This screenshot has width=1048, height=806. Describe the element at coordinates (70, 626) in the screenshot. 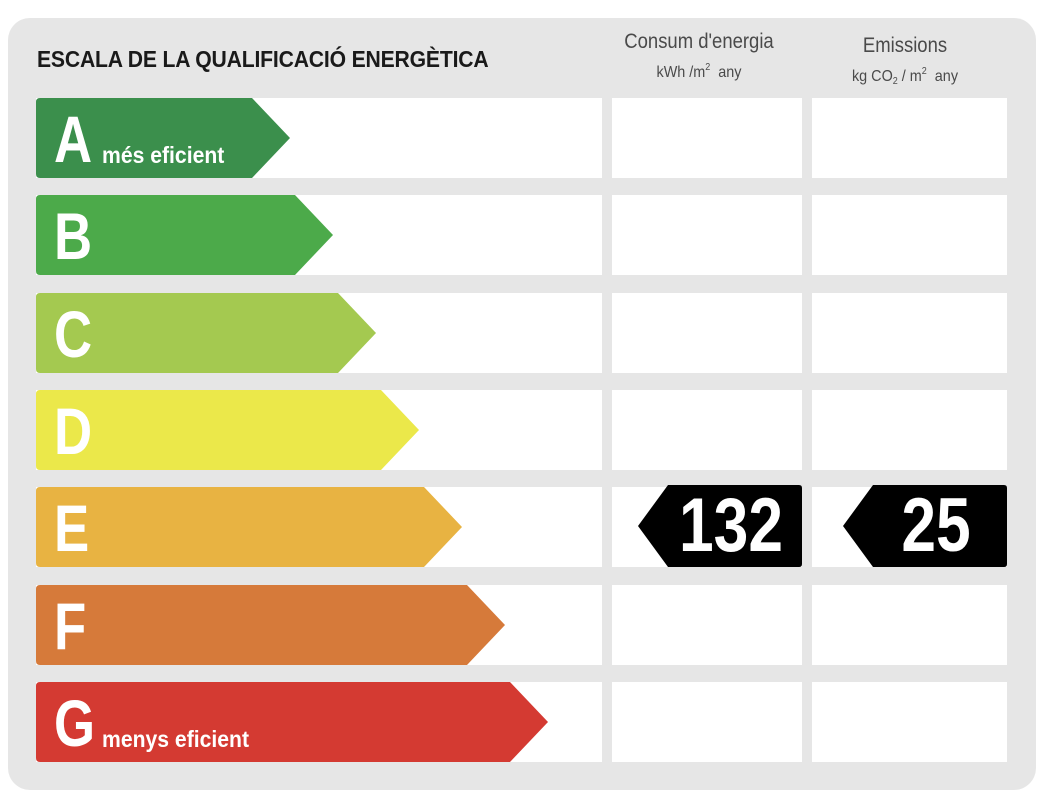

I see `class-letter: F` at that location.